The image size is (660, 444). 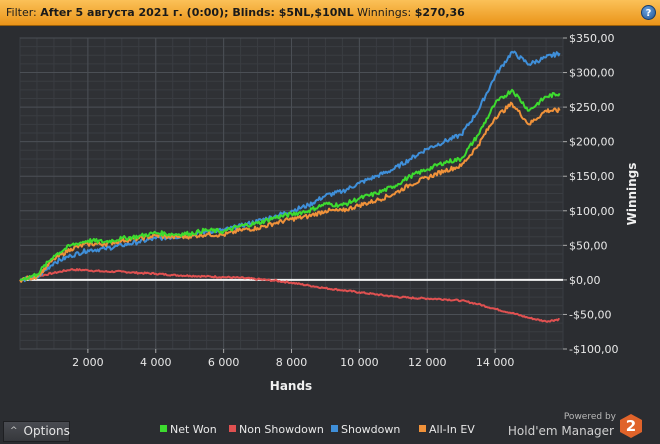 I want to click on caret-up-icon: ^, so click(x=14, y=431).